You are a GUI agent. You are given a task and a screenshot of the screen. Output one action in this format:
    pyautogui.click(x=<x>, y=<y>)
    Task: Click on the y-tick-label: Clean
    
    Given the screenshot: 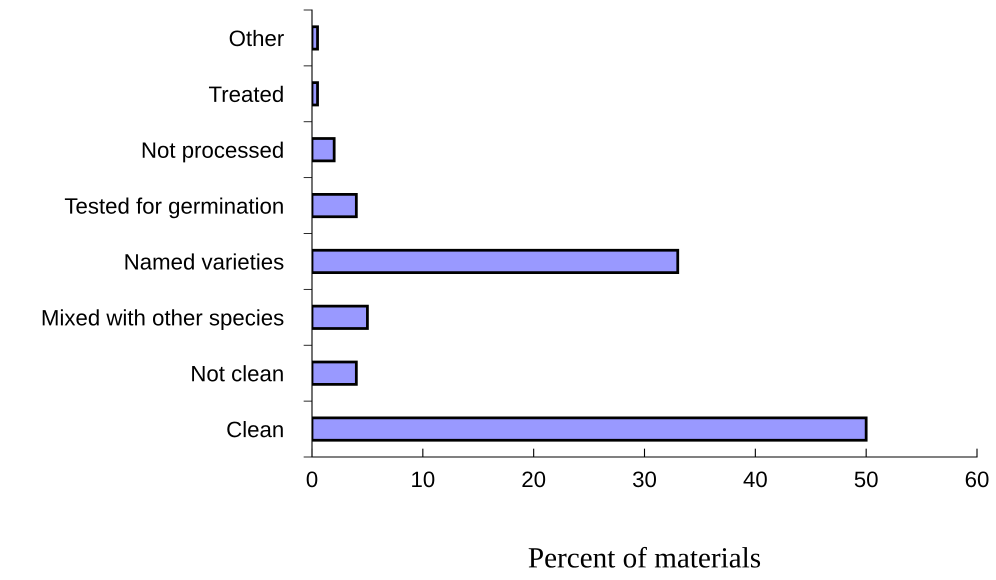 What is the action you would take?
    pyautogui.click(x=255, y=429)
    